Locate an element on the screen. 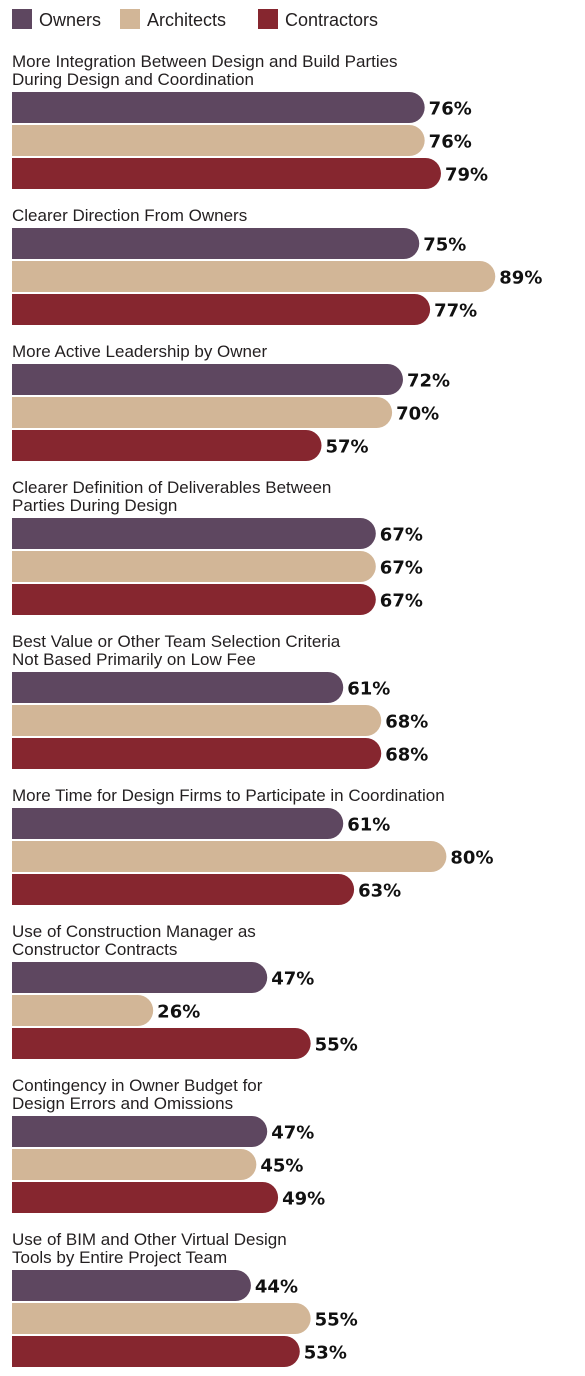  legend-label-contractors: Contractors is located at coordinates (331, 20).